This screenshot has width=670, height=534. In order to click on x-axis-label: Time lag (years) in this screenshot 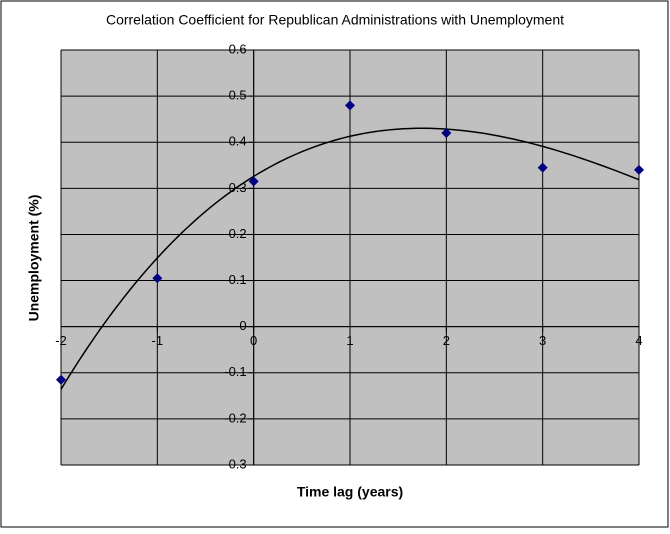, I will do `click(350, 492)`.